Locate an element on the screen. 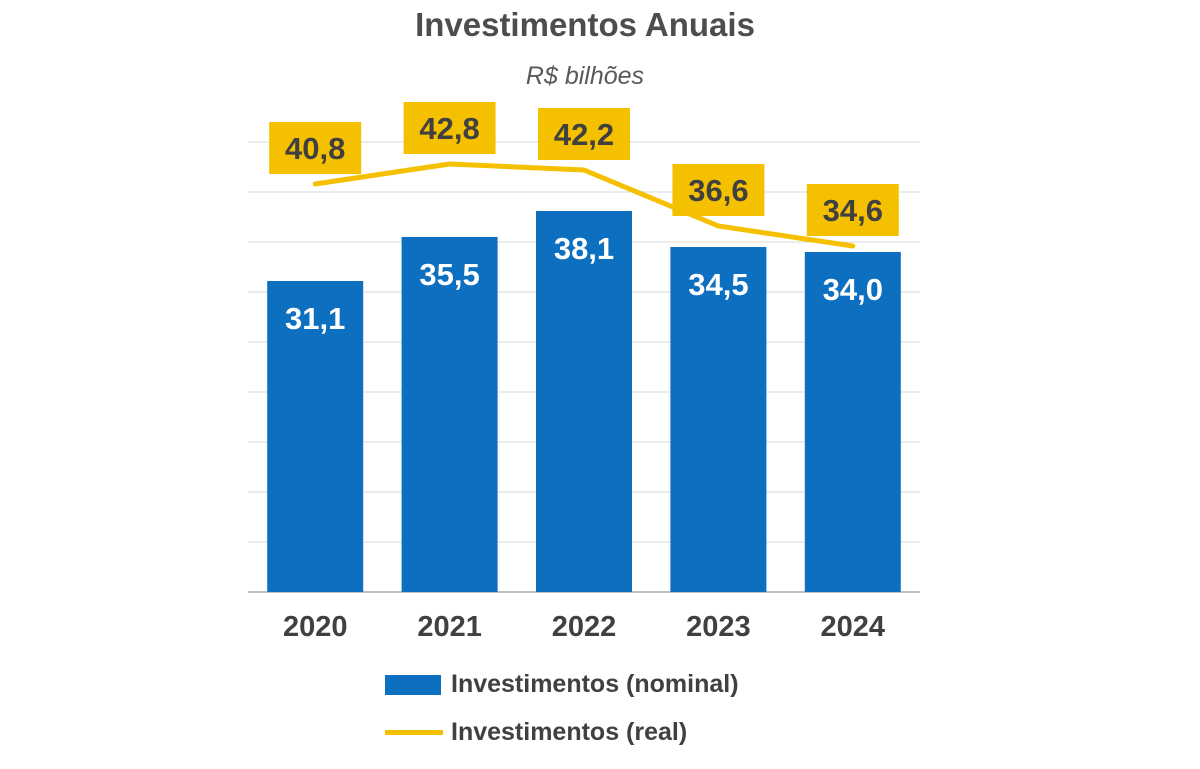 This screenshot has height=769, width=1200. line-label-2020: 40,8 is located at coordinates (315, 148).